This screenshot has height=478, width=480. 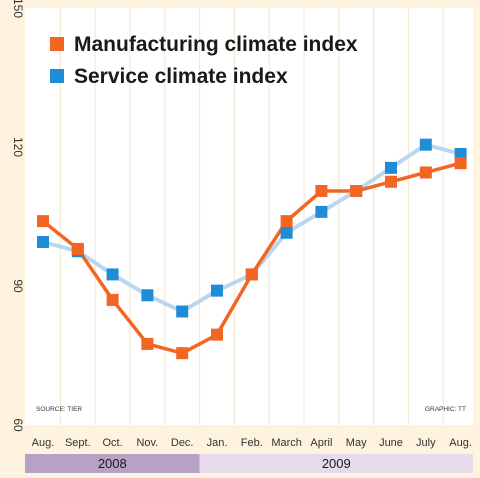 What do you see at coordinates (18, 9) in the screenshot?
I see `y-tick-label: 150` at bounding box center [18, 9].